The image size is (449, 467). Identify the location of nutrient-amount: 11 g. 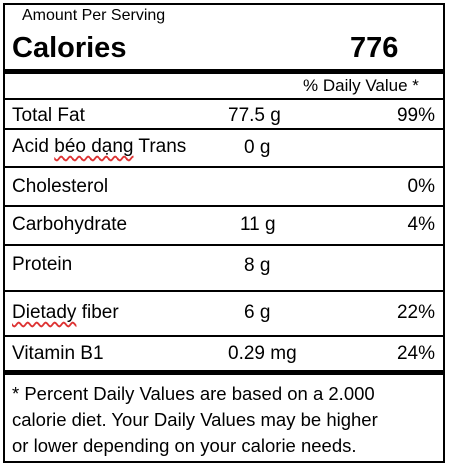
(258, 224).